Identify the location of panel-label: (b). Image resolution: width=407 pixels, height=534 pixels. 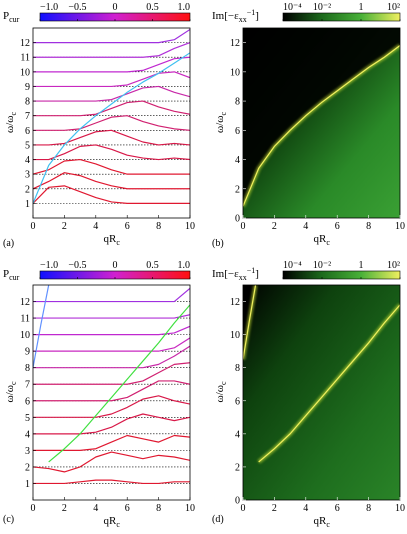
(218, 243).